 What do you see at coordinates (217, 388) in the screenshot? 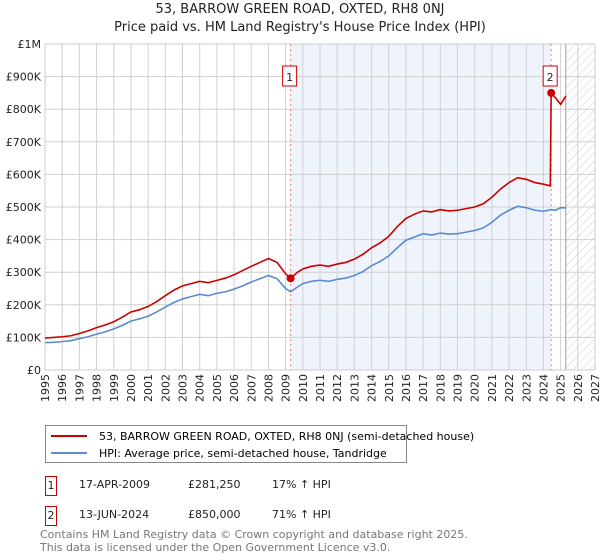
I see `x-tick-label: 2005` at bounding box center [217, 388].